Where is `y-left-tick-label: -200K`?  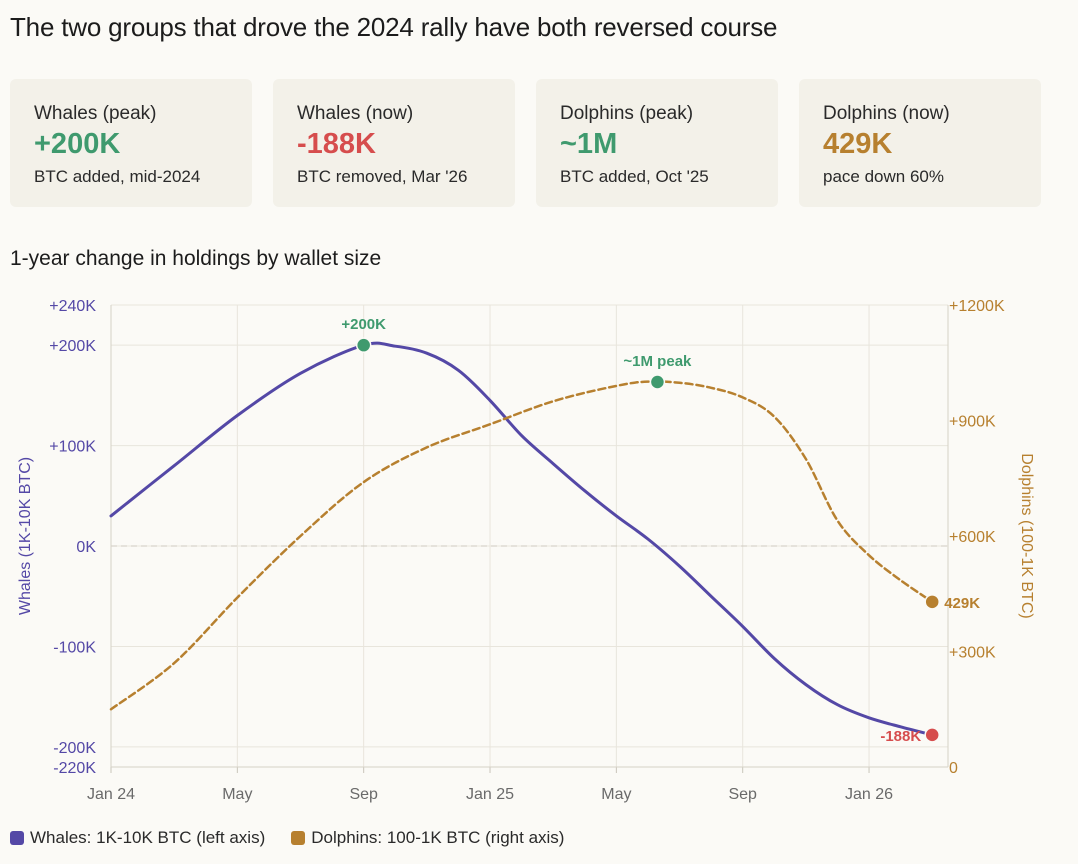 y-left-tick-label: -200K is located at coordinates (74, 748).